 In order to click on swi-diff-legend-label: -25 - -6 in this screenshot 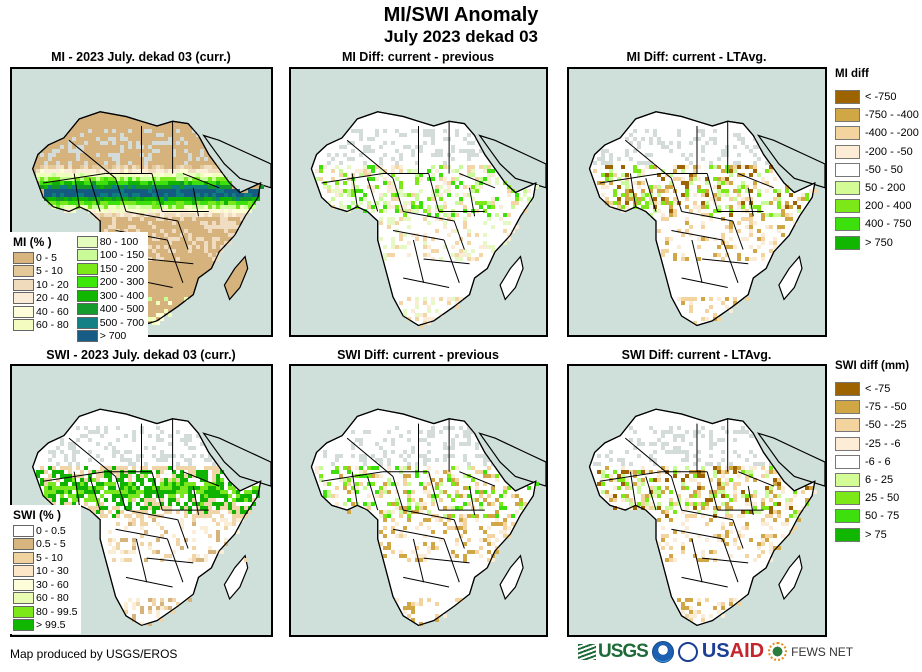, I will do `click(883, 443)`.